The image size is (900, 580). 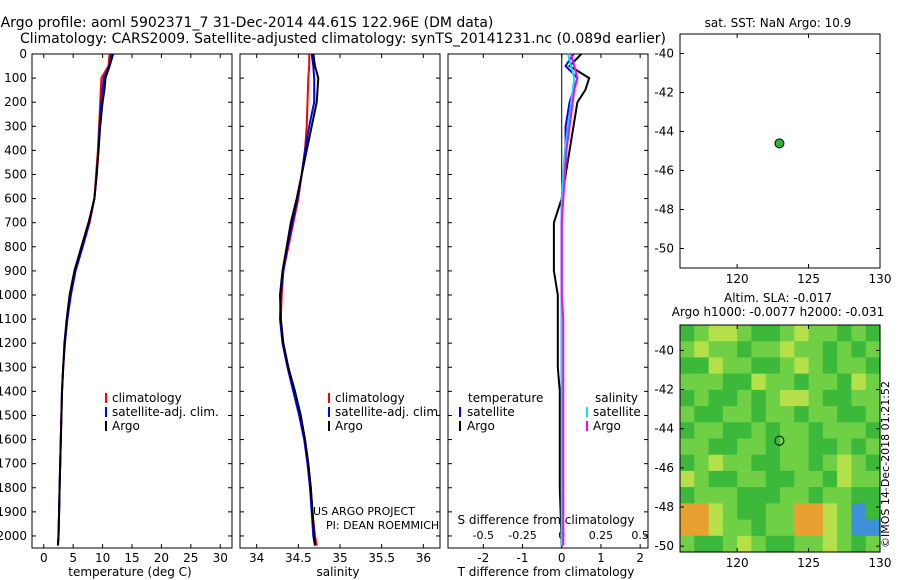 I want to click on x-tick-label: 0, so click(x=44, y=558).